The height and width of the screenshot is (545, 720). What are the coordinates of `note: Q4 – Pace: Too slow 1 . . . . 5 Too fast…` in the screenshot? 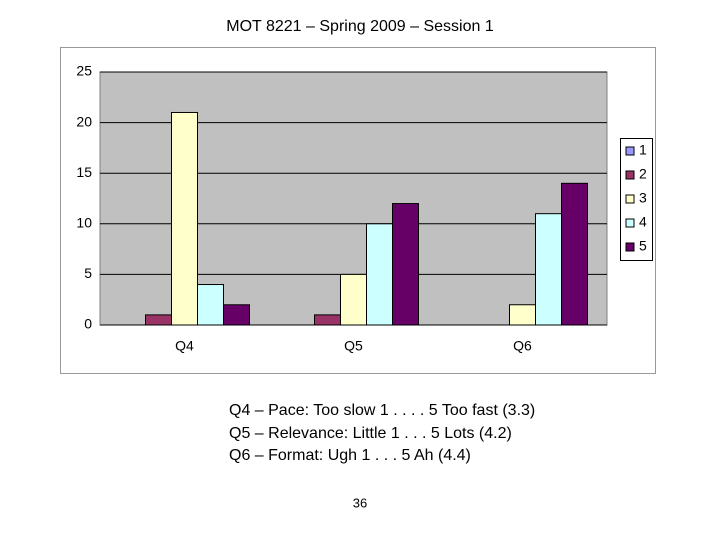 It's located at (382, 410).